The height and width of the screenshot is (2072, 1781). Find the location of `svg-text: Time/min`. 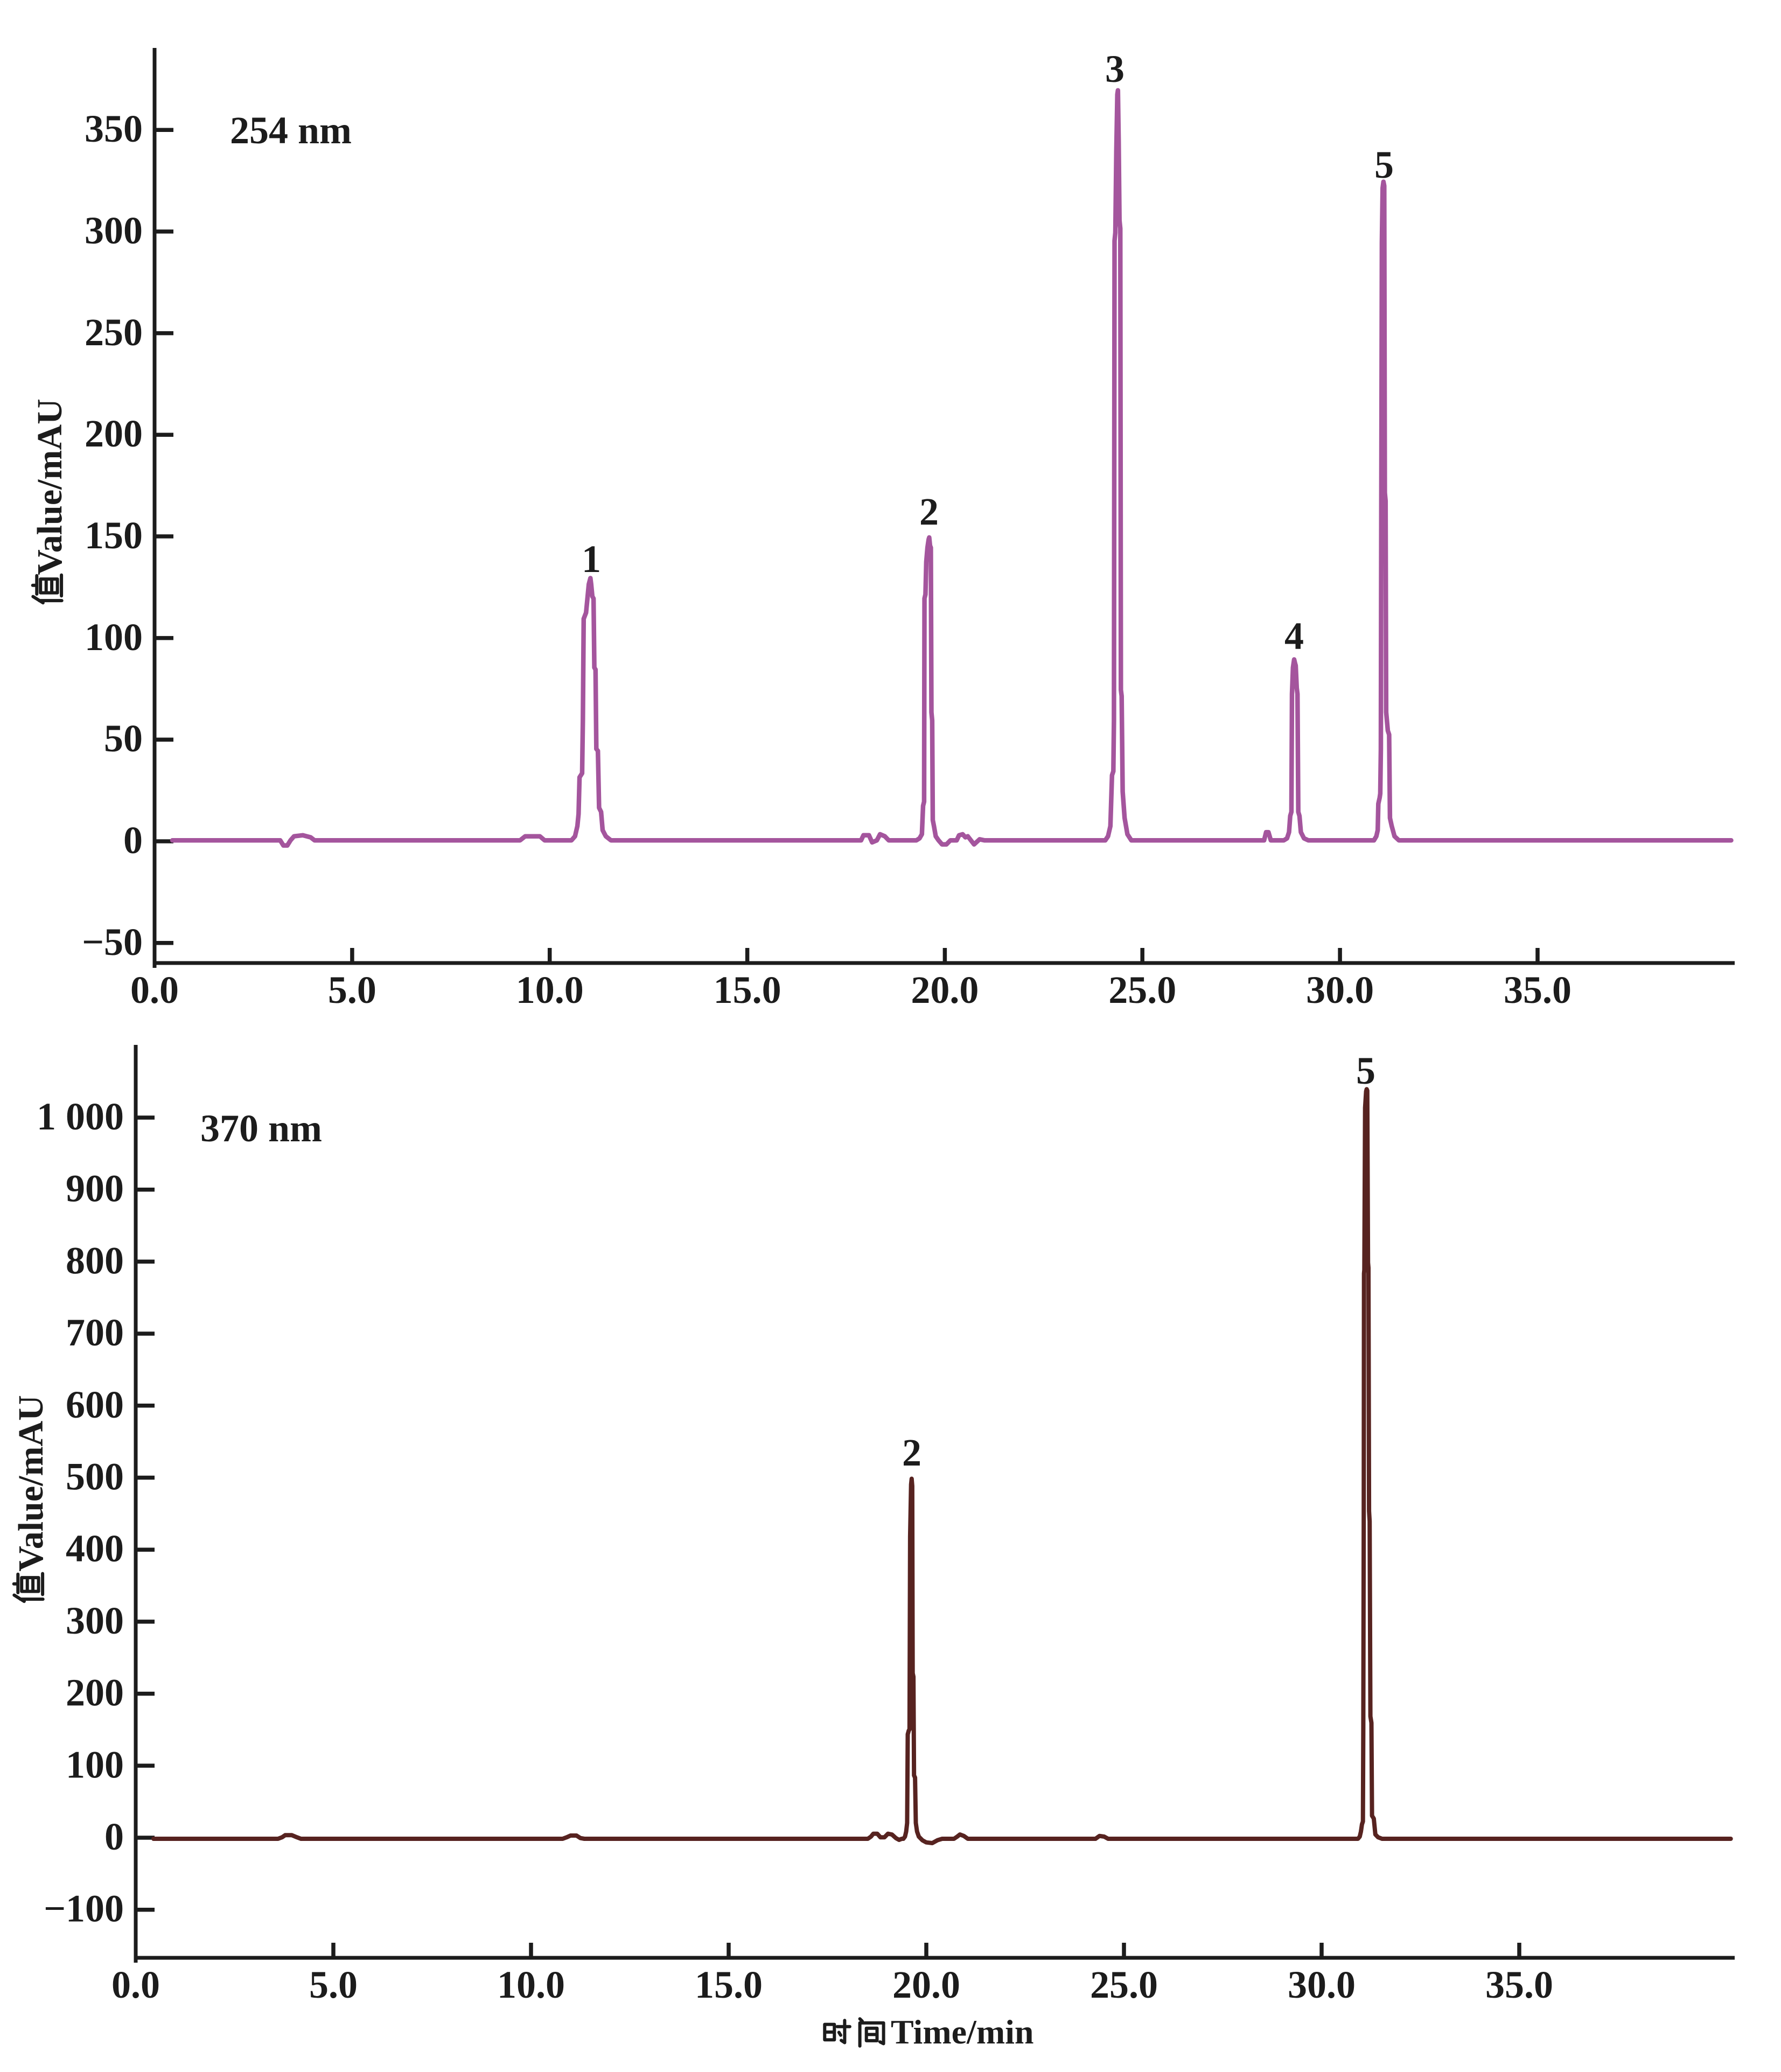

svg-text: Time/min is located at coordinates (962, 2032).